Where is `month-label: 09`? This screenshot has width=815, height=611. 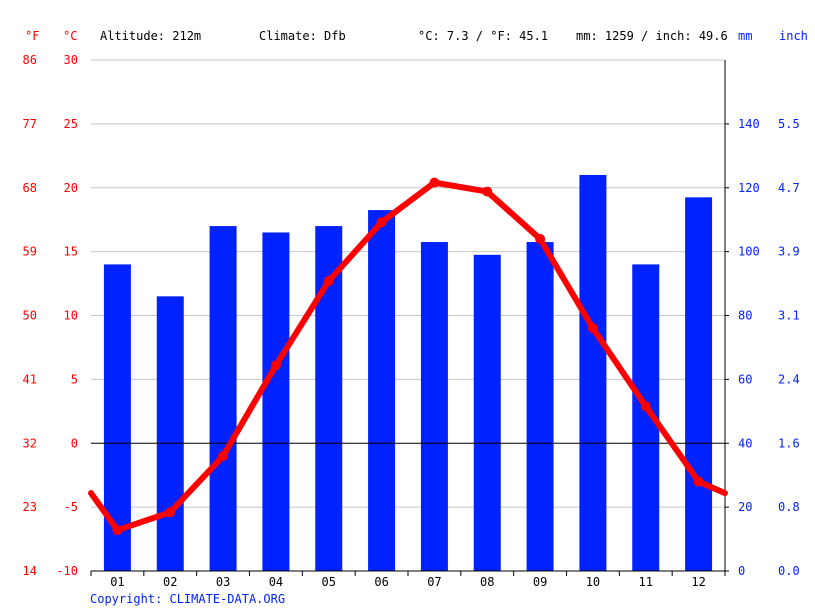 month-label: 09 is located at coordinates (540, 582).